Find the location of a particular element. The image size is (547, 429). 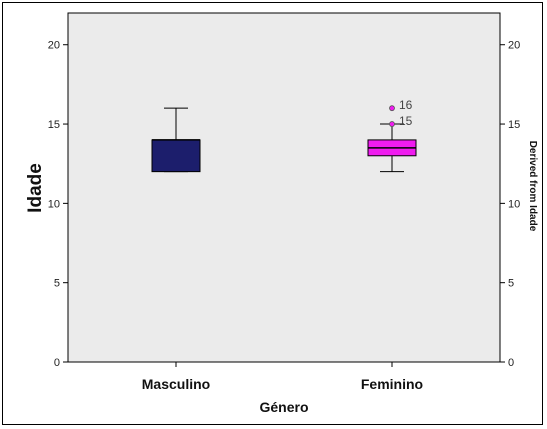

left-y-axis: 0 5 10 15 20 is located at coordinates (58, 204).